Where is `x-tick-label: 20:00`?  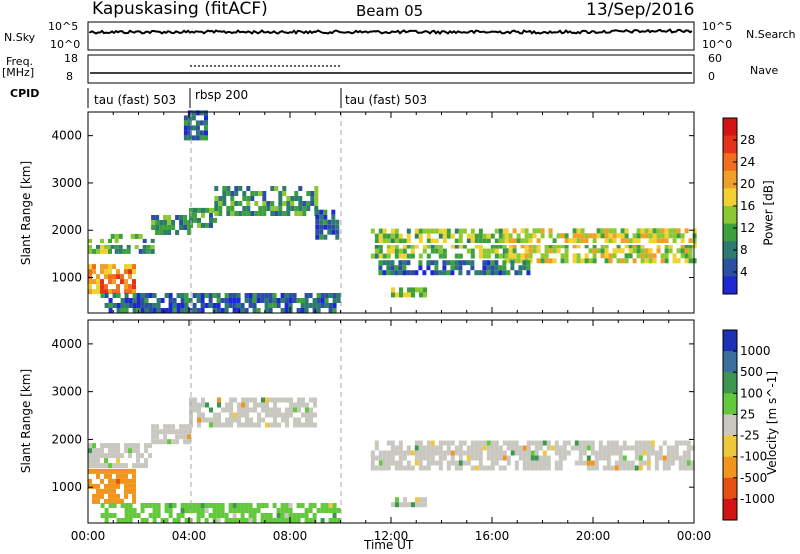
x-tick-label: 20:00 is located at coordinates (593, 536).